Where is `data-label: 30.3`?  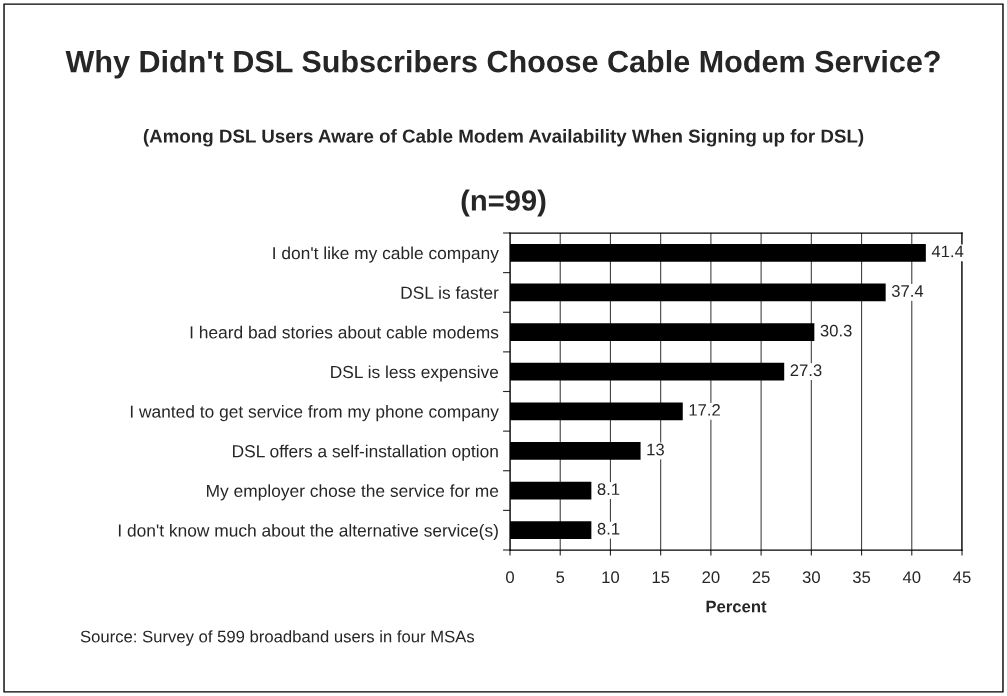 data-label: 30.3 is located at coordinates (836, 330).